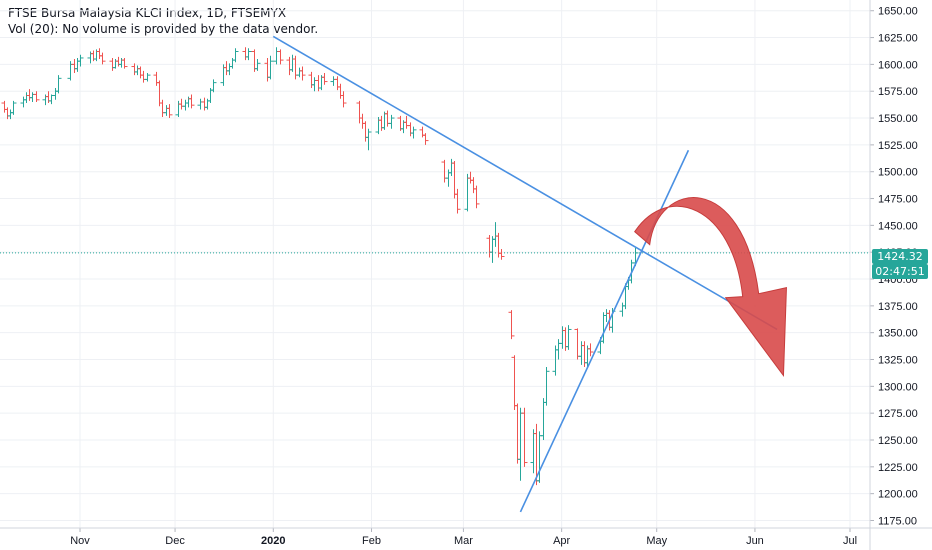  I want to click on y-tick-label: 1275.00, so click(898, 414).